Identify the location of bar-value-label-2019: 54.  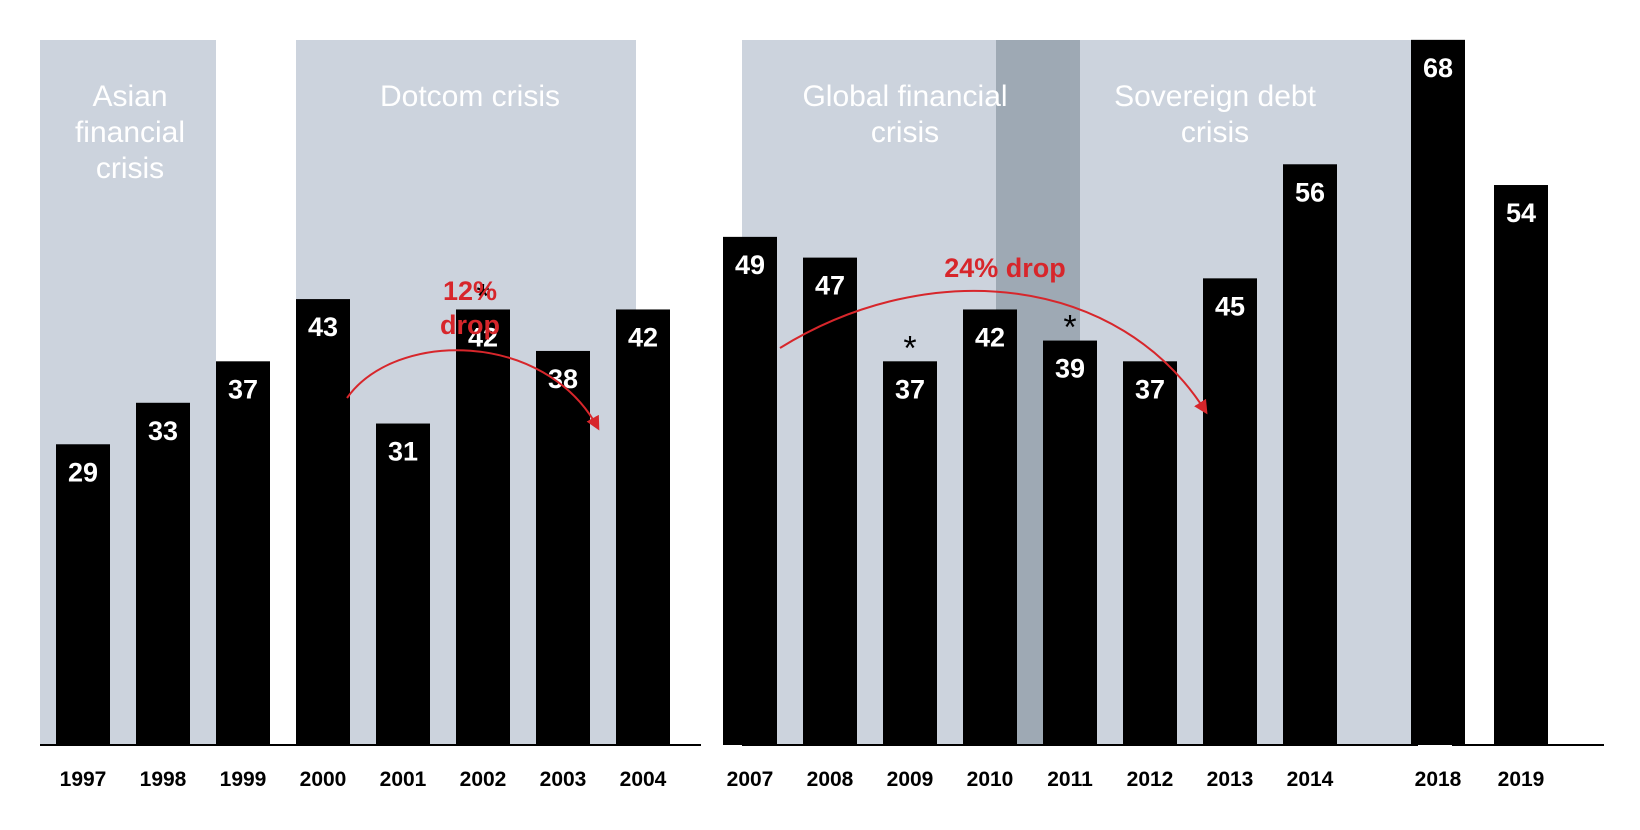
(1521, 213).